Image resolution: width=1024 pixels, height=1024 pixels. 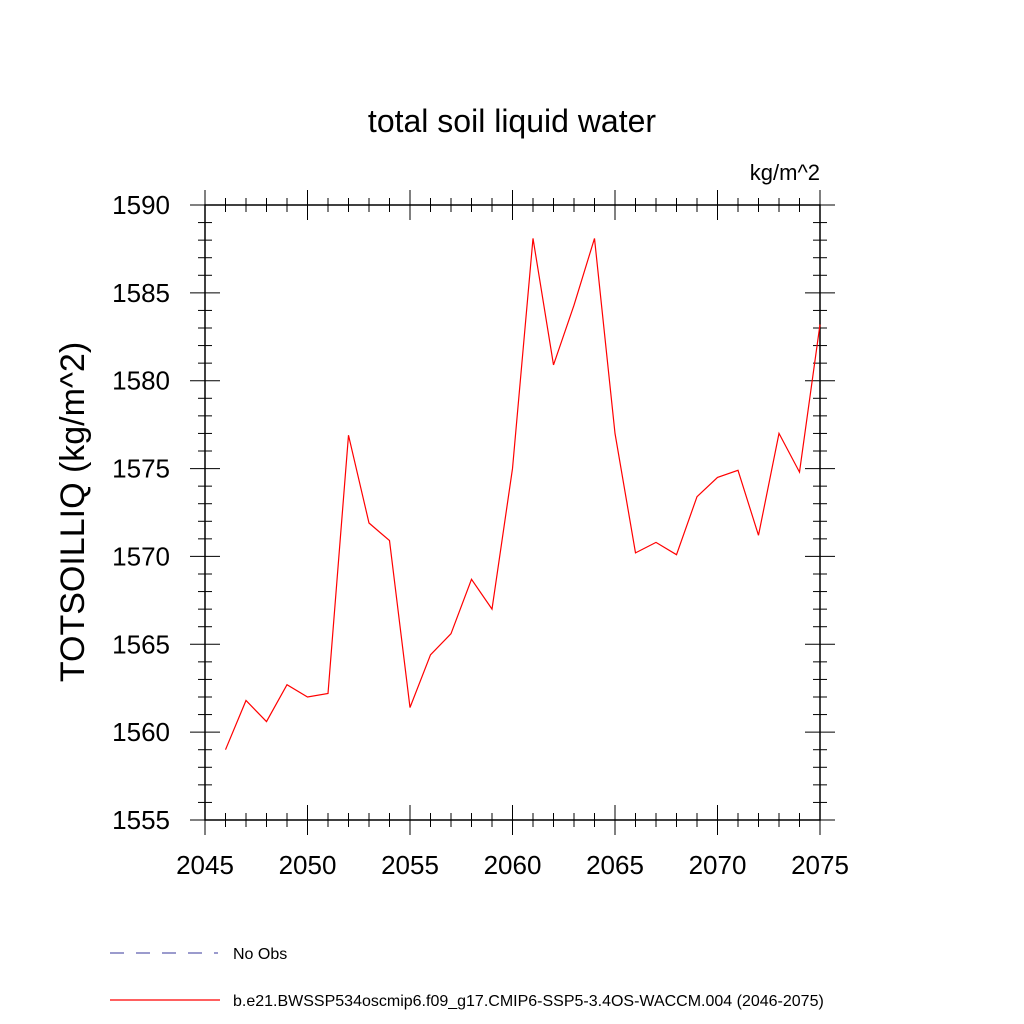 I want to click on y-tick-label-1555: 1555, so click(x=141, y=820).